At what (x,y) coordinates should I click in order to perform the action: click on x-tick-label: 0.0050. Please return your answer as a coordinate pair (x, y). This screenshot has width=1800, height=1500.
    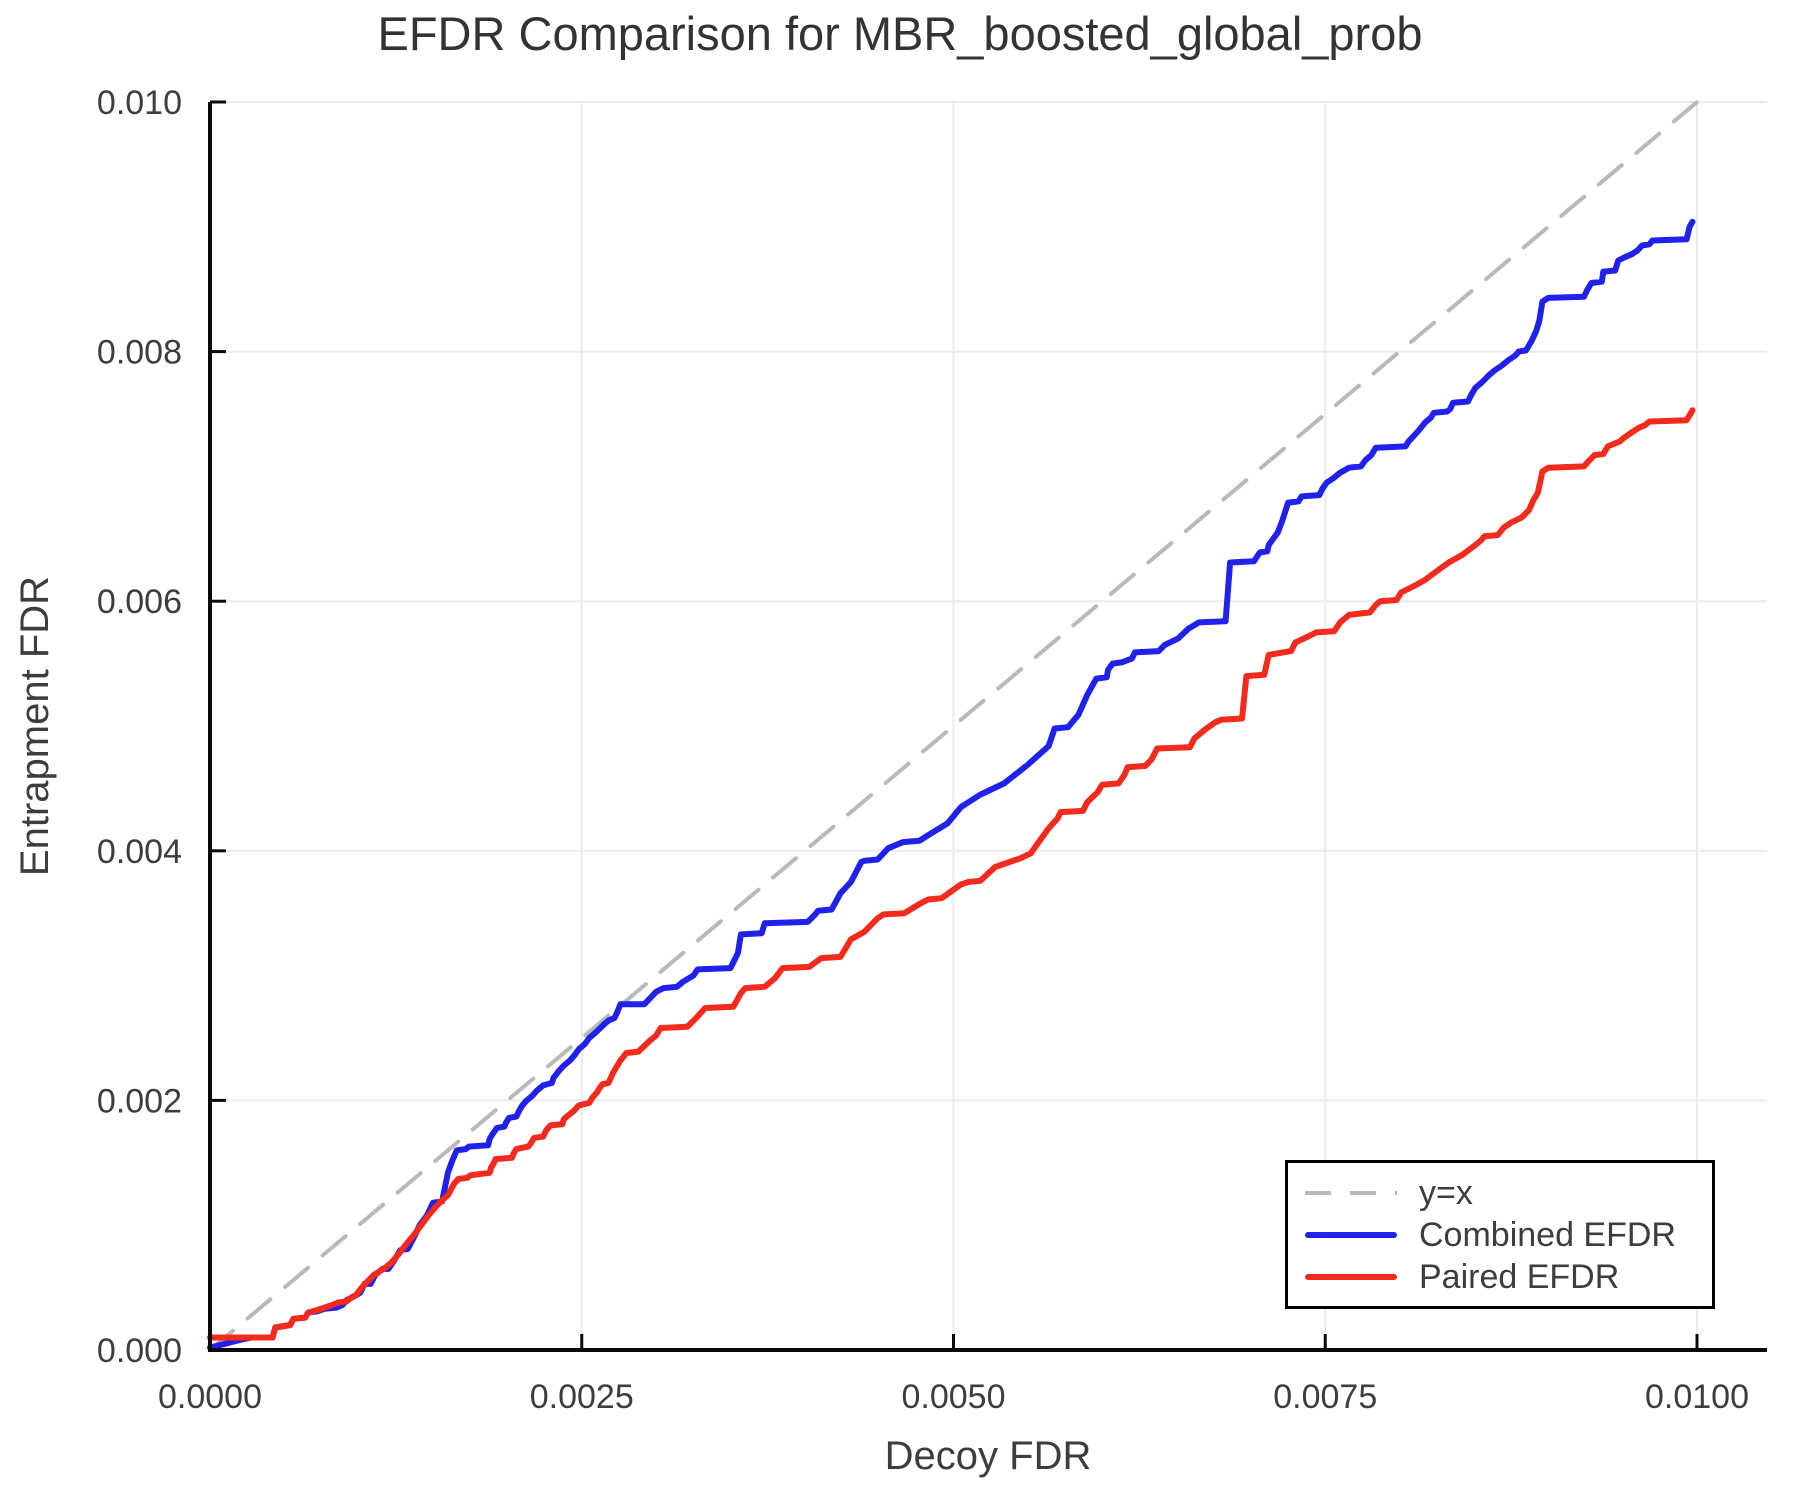
    Looking at the image, I should click on (954, 1397).